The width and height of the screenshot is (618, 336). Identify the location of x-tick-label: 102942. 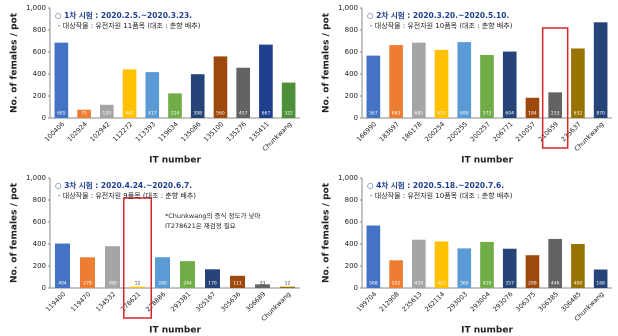
(99, 131).